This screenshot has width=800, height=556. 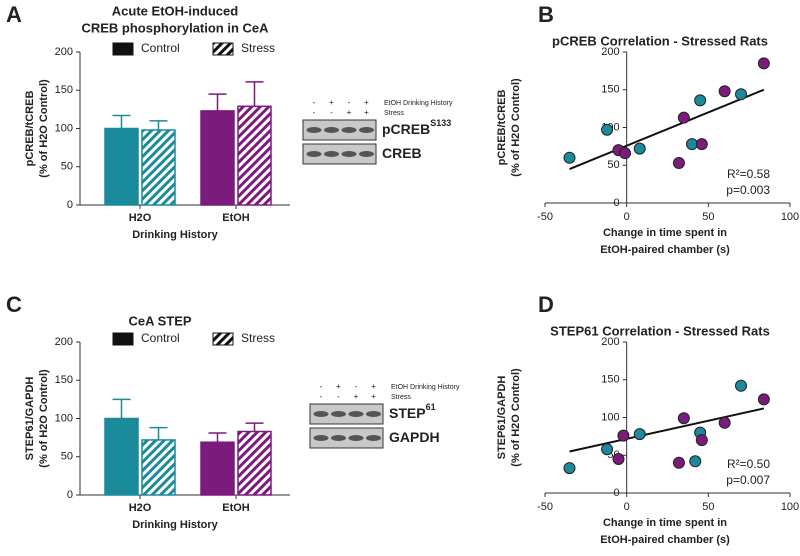 What do you see at coordinates (748, 190) in the screenshot?
I see `annotation: p=0.003` at bounding box center [748, 190].